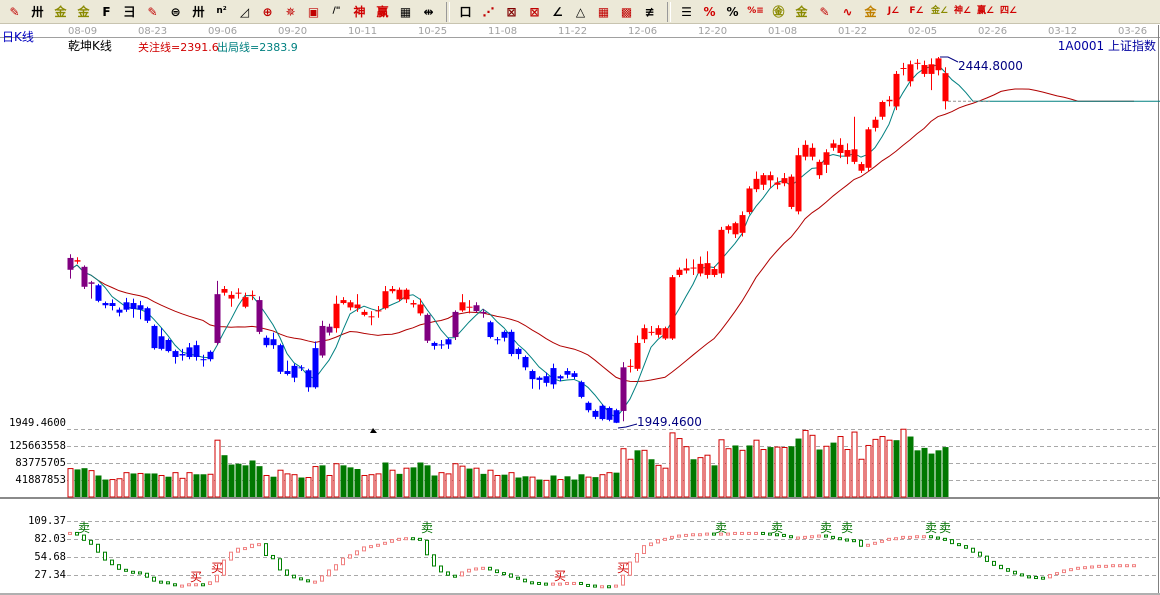 The height and width of the screenshot is (595, 1160). What do you see at coordinates (1008, 11) in the screenshot?
I see `four-angle-icon: 四∠` at bounding box center [1008, 11].